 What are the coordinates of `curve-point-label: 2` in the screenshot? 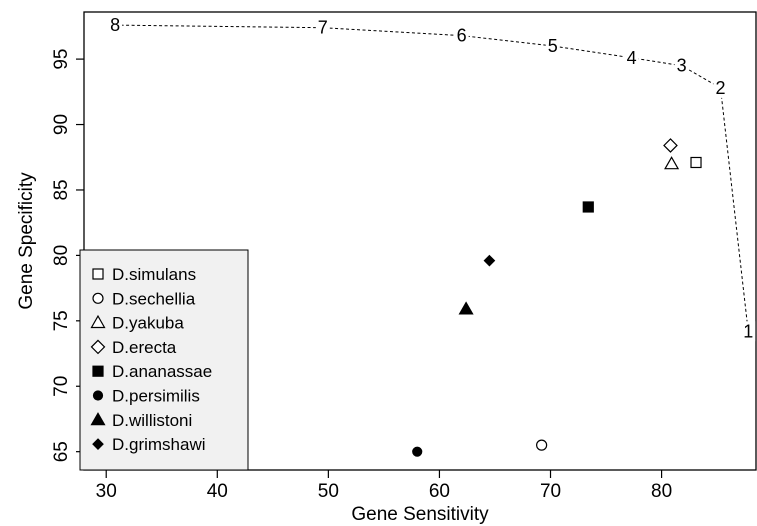 It's located at (720, 88).